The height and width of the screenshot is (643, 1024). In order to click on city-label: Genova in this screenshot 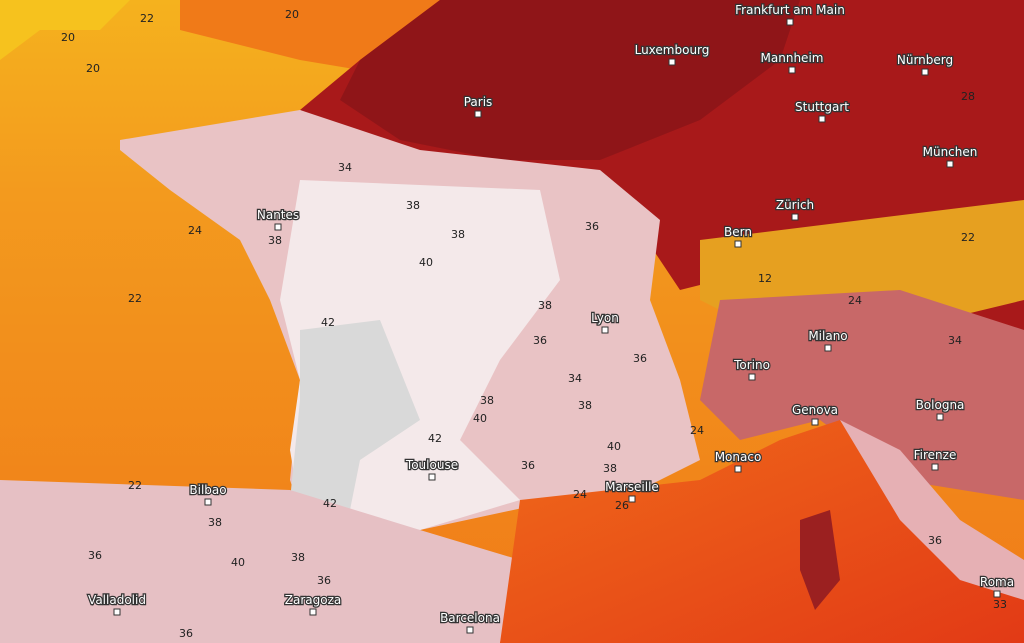, I will do `click(815, 410)`.